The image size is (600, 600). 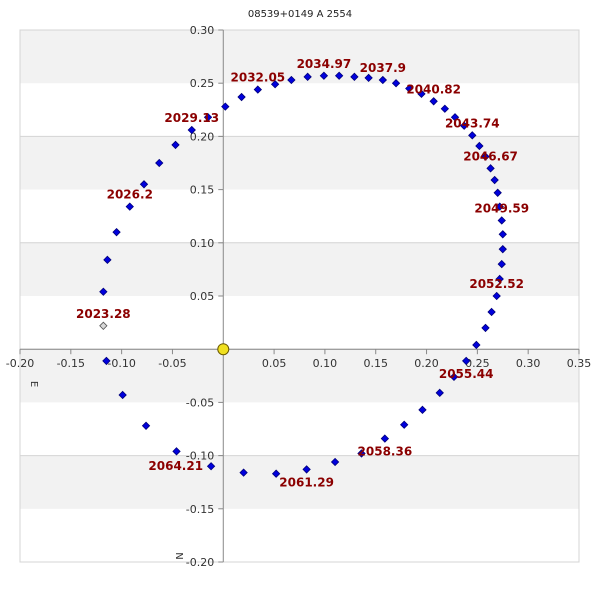 What do you see at coordinates (477, 363) in the screenshot?
I see `x-tick-label: 0.25` at bounding box center [477, 363].